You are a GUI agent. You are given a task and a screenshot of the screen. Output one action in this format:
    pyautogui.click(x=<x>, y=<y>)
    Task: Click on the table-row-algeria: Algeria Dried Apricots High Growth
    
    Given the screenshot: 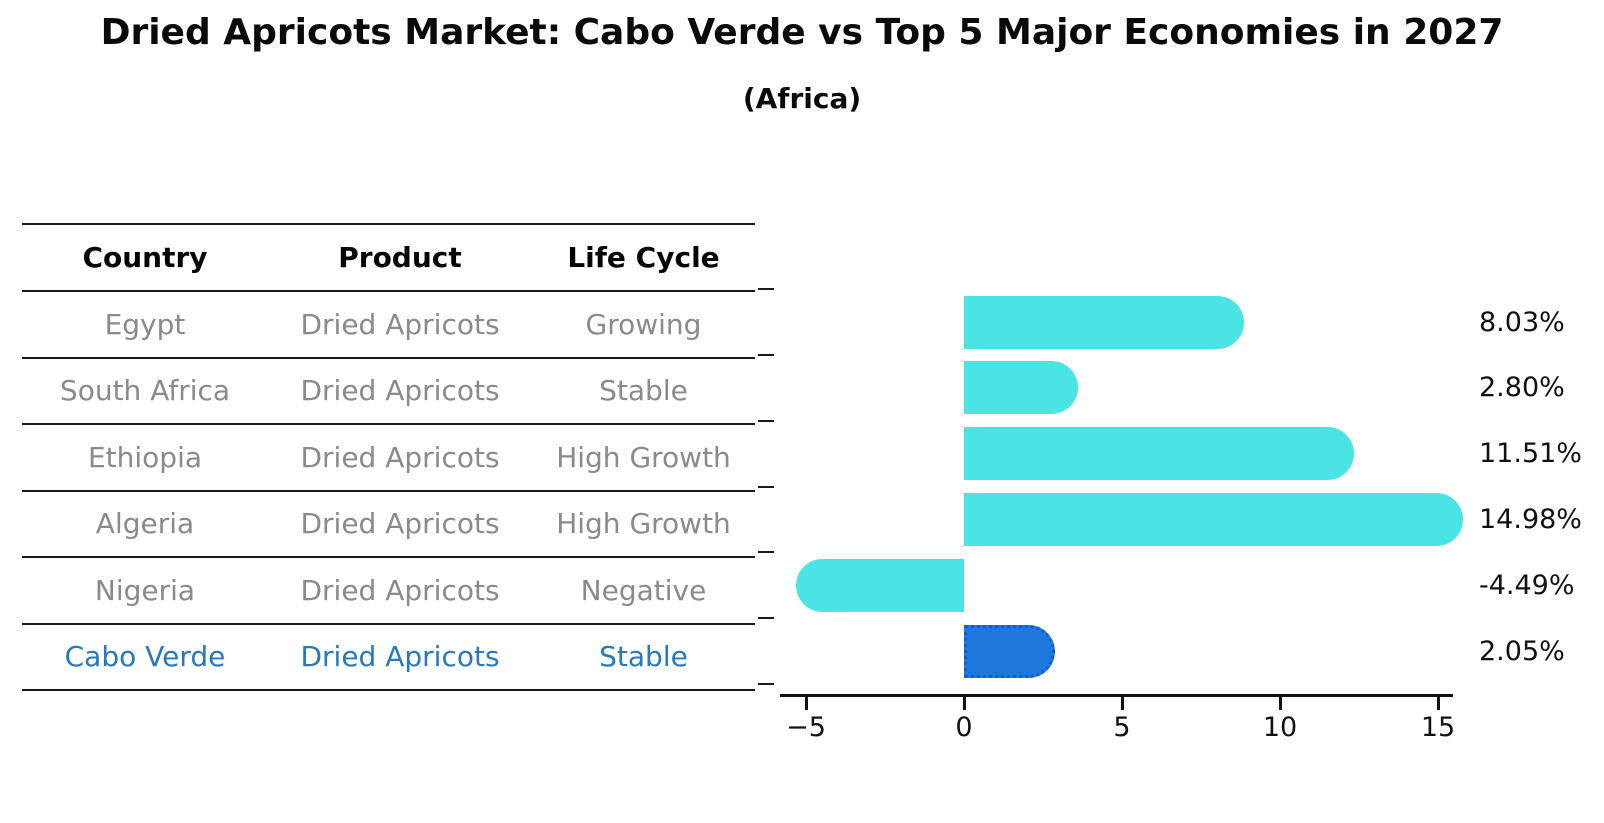 What is the action you would take?
    pyautogui.click(x=388, y=525)
    